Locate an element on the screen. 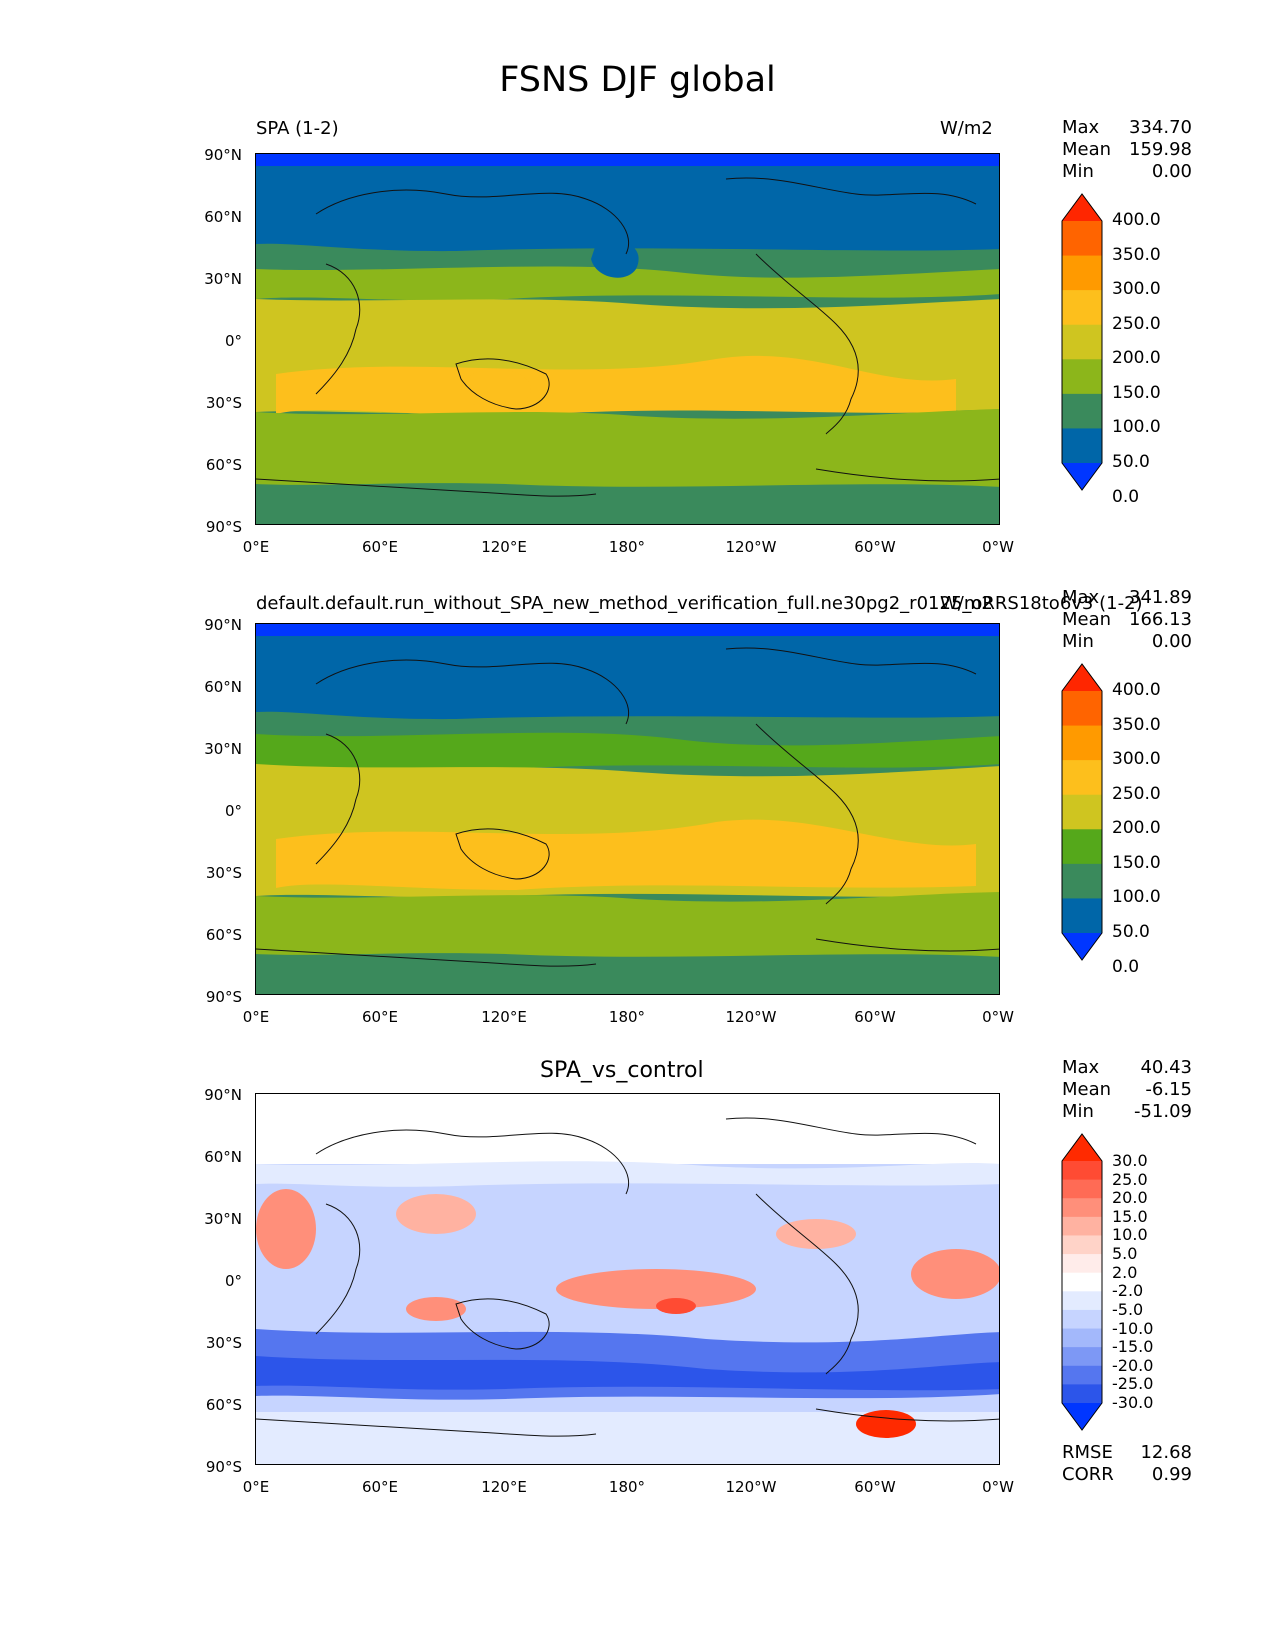 This screenshot has width=1275, height=1650. colorbar-tick-label: 250.0 is located at coordinates (1136, 323).